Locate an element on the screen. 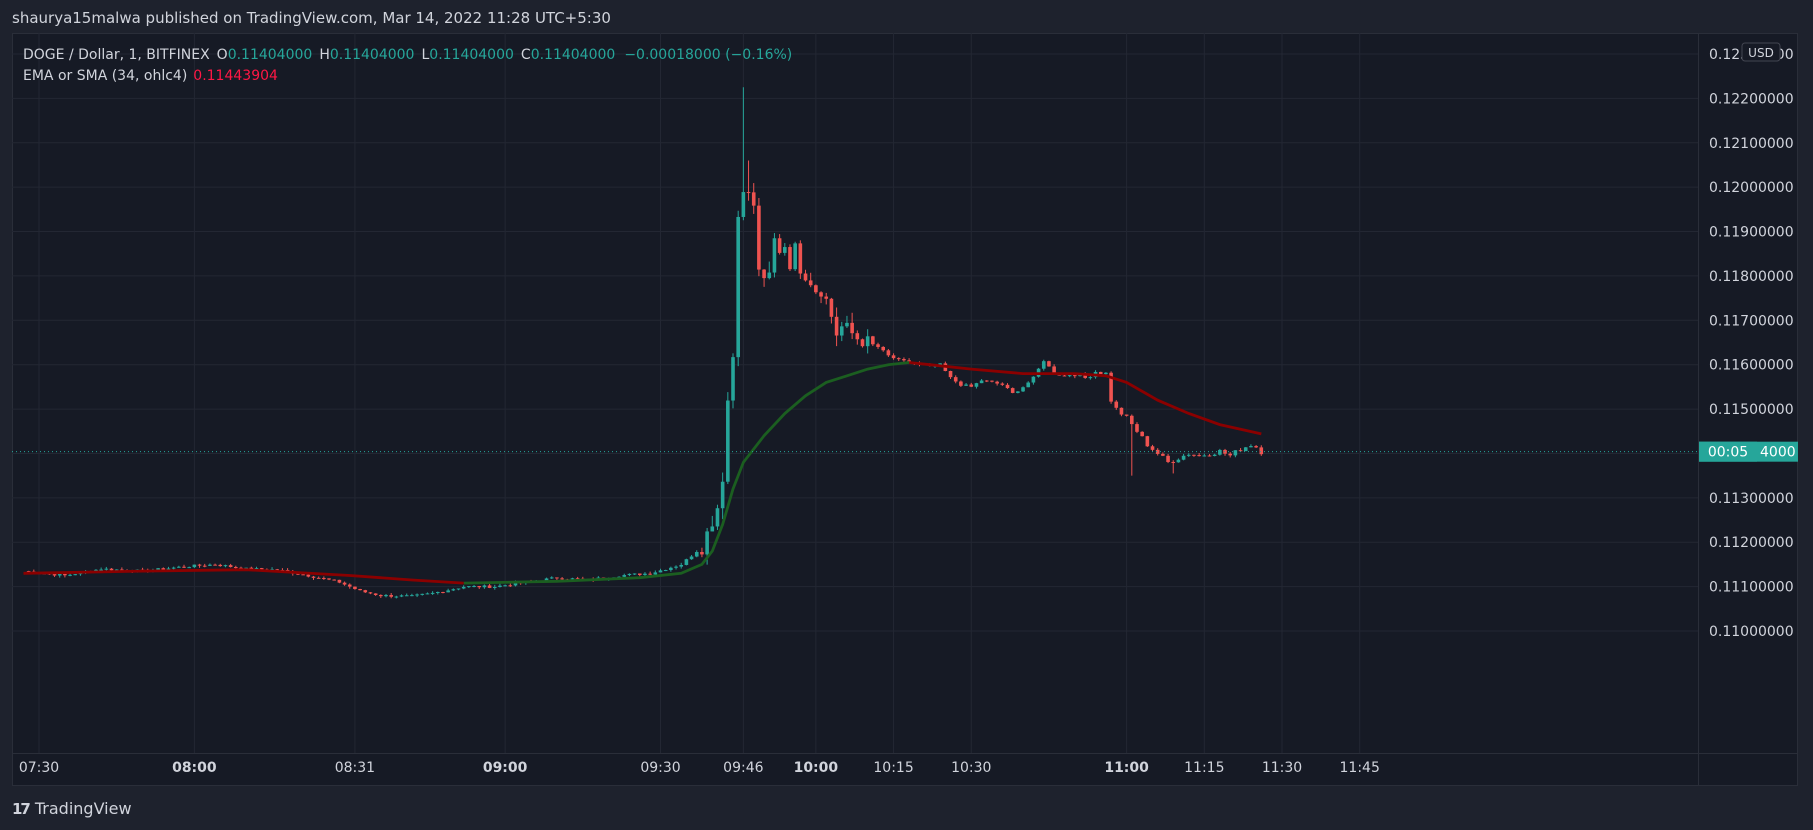  y-tick-label: 0.11200000 is located at coordinates (1751, 543).